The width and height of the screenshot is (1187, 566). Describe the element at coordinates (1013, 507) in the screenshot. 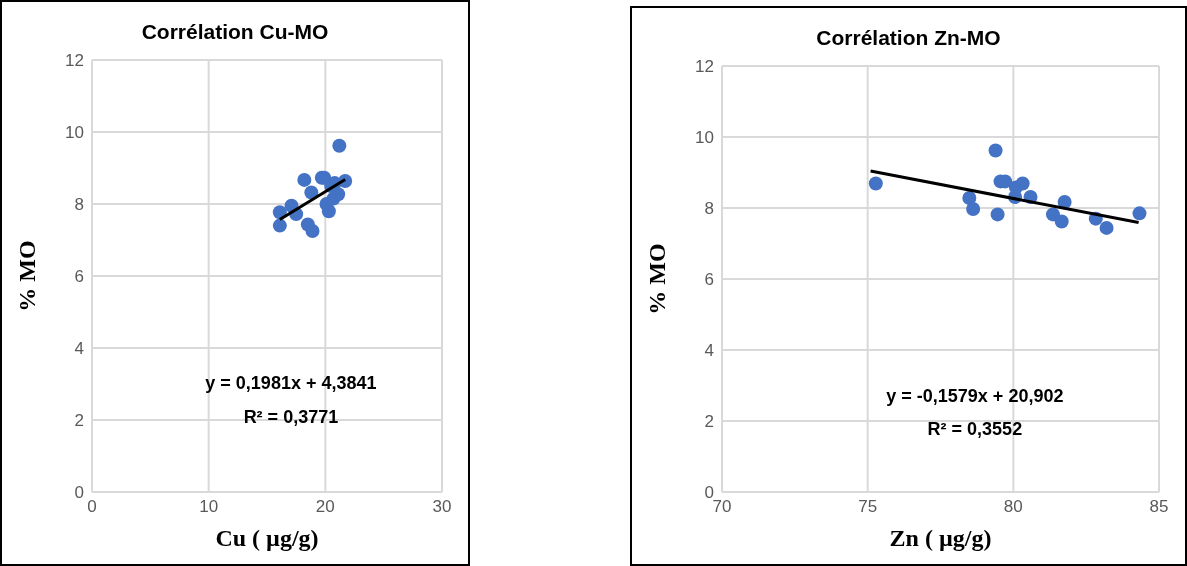

I see `x-tick-label: 80` at that location.